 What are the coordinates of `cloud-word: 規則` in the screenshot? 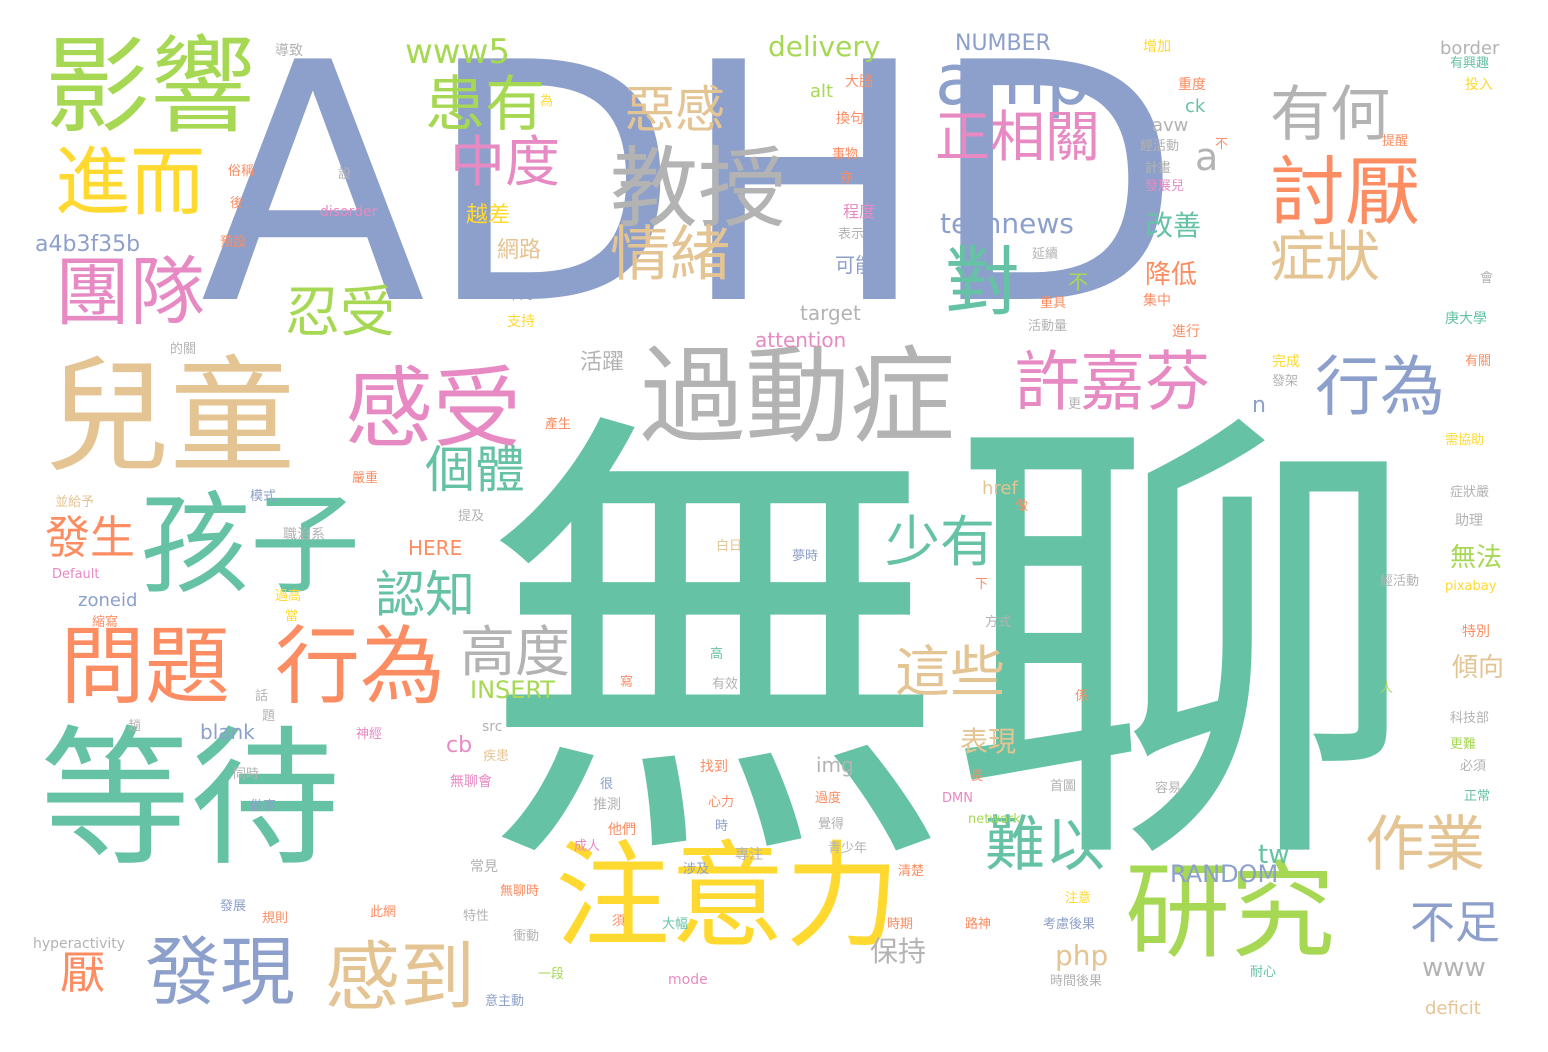 It's located at (275, 918).